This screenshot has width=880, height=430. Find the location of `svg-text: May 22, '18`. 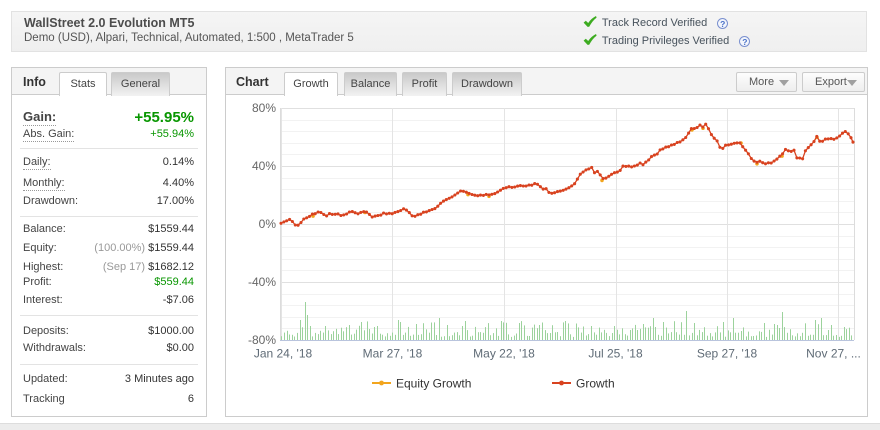

svg-text: May 22, '18 is located at coordinates (504, 354).